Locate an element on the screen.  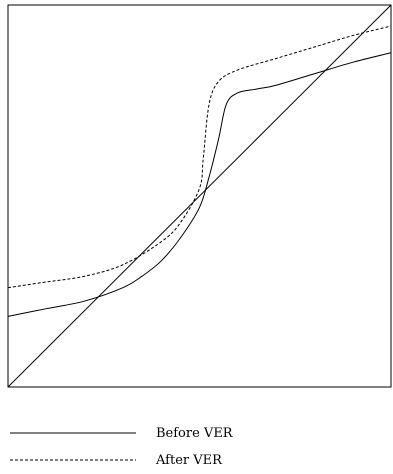
legend: Before VER After VER is located at coordinates (122, 447).